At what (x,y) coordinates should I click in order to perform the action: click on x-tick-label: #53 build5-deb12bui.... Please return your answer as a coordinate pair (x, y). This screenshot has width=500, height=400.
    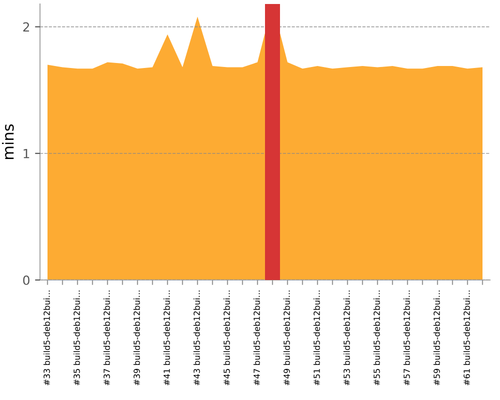
    Looking at the image, I should click on (346, 338).